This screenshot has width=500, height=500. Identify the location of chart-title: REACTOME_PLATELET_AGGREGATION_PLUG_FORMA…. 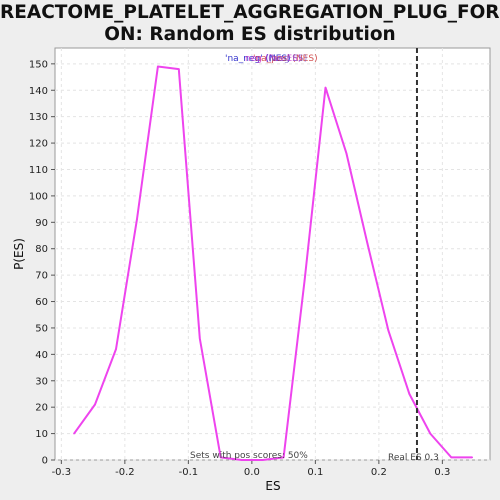
(250, 24).